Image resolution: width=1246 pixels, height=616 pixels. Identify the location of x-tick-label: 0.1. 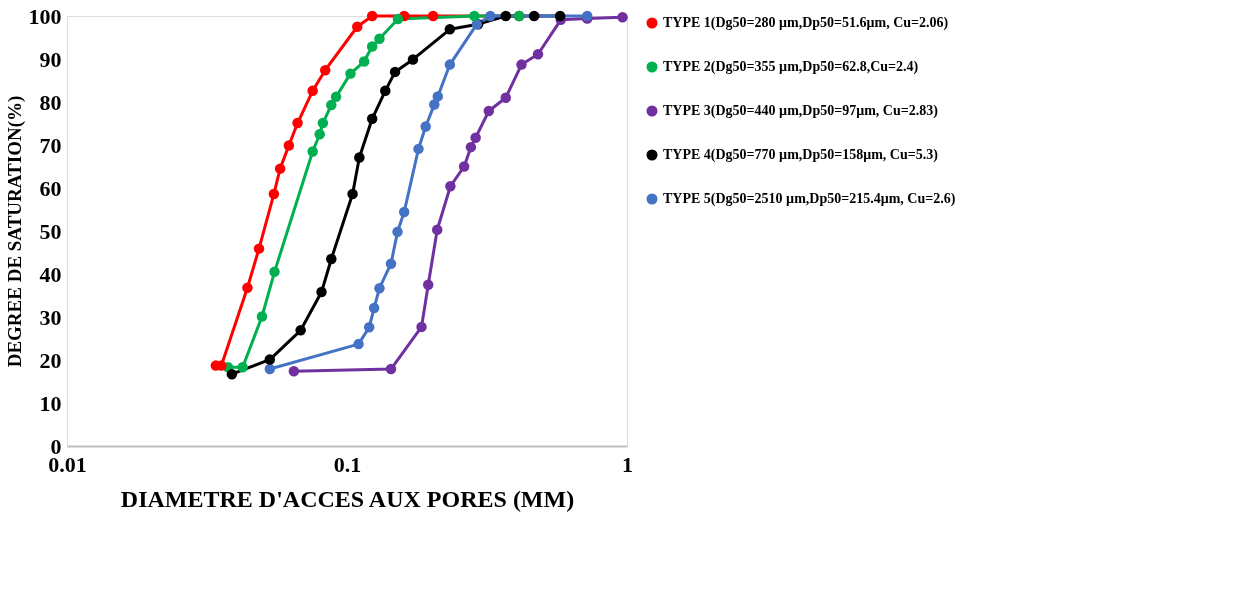
(347, 464).